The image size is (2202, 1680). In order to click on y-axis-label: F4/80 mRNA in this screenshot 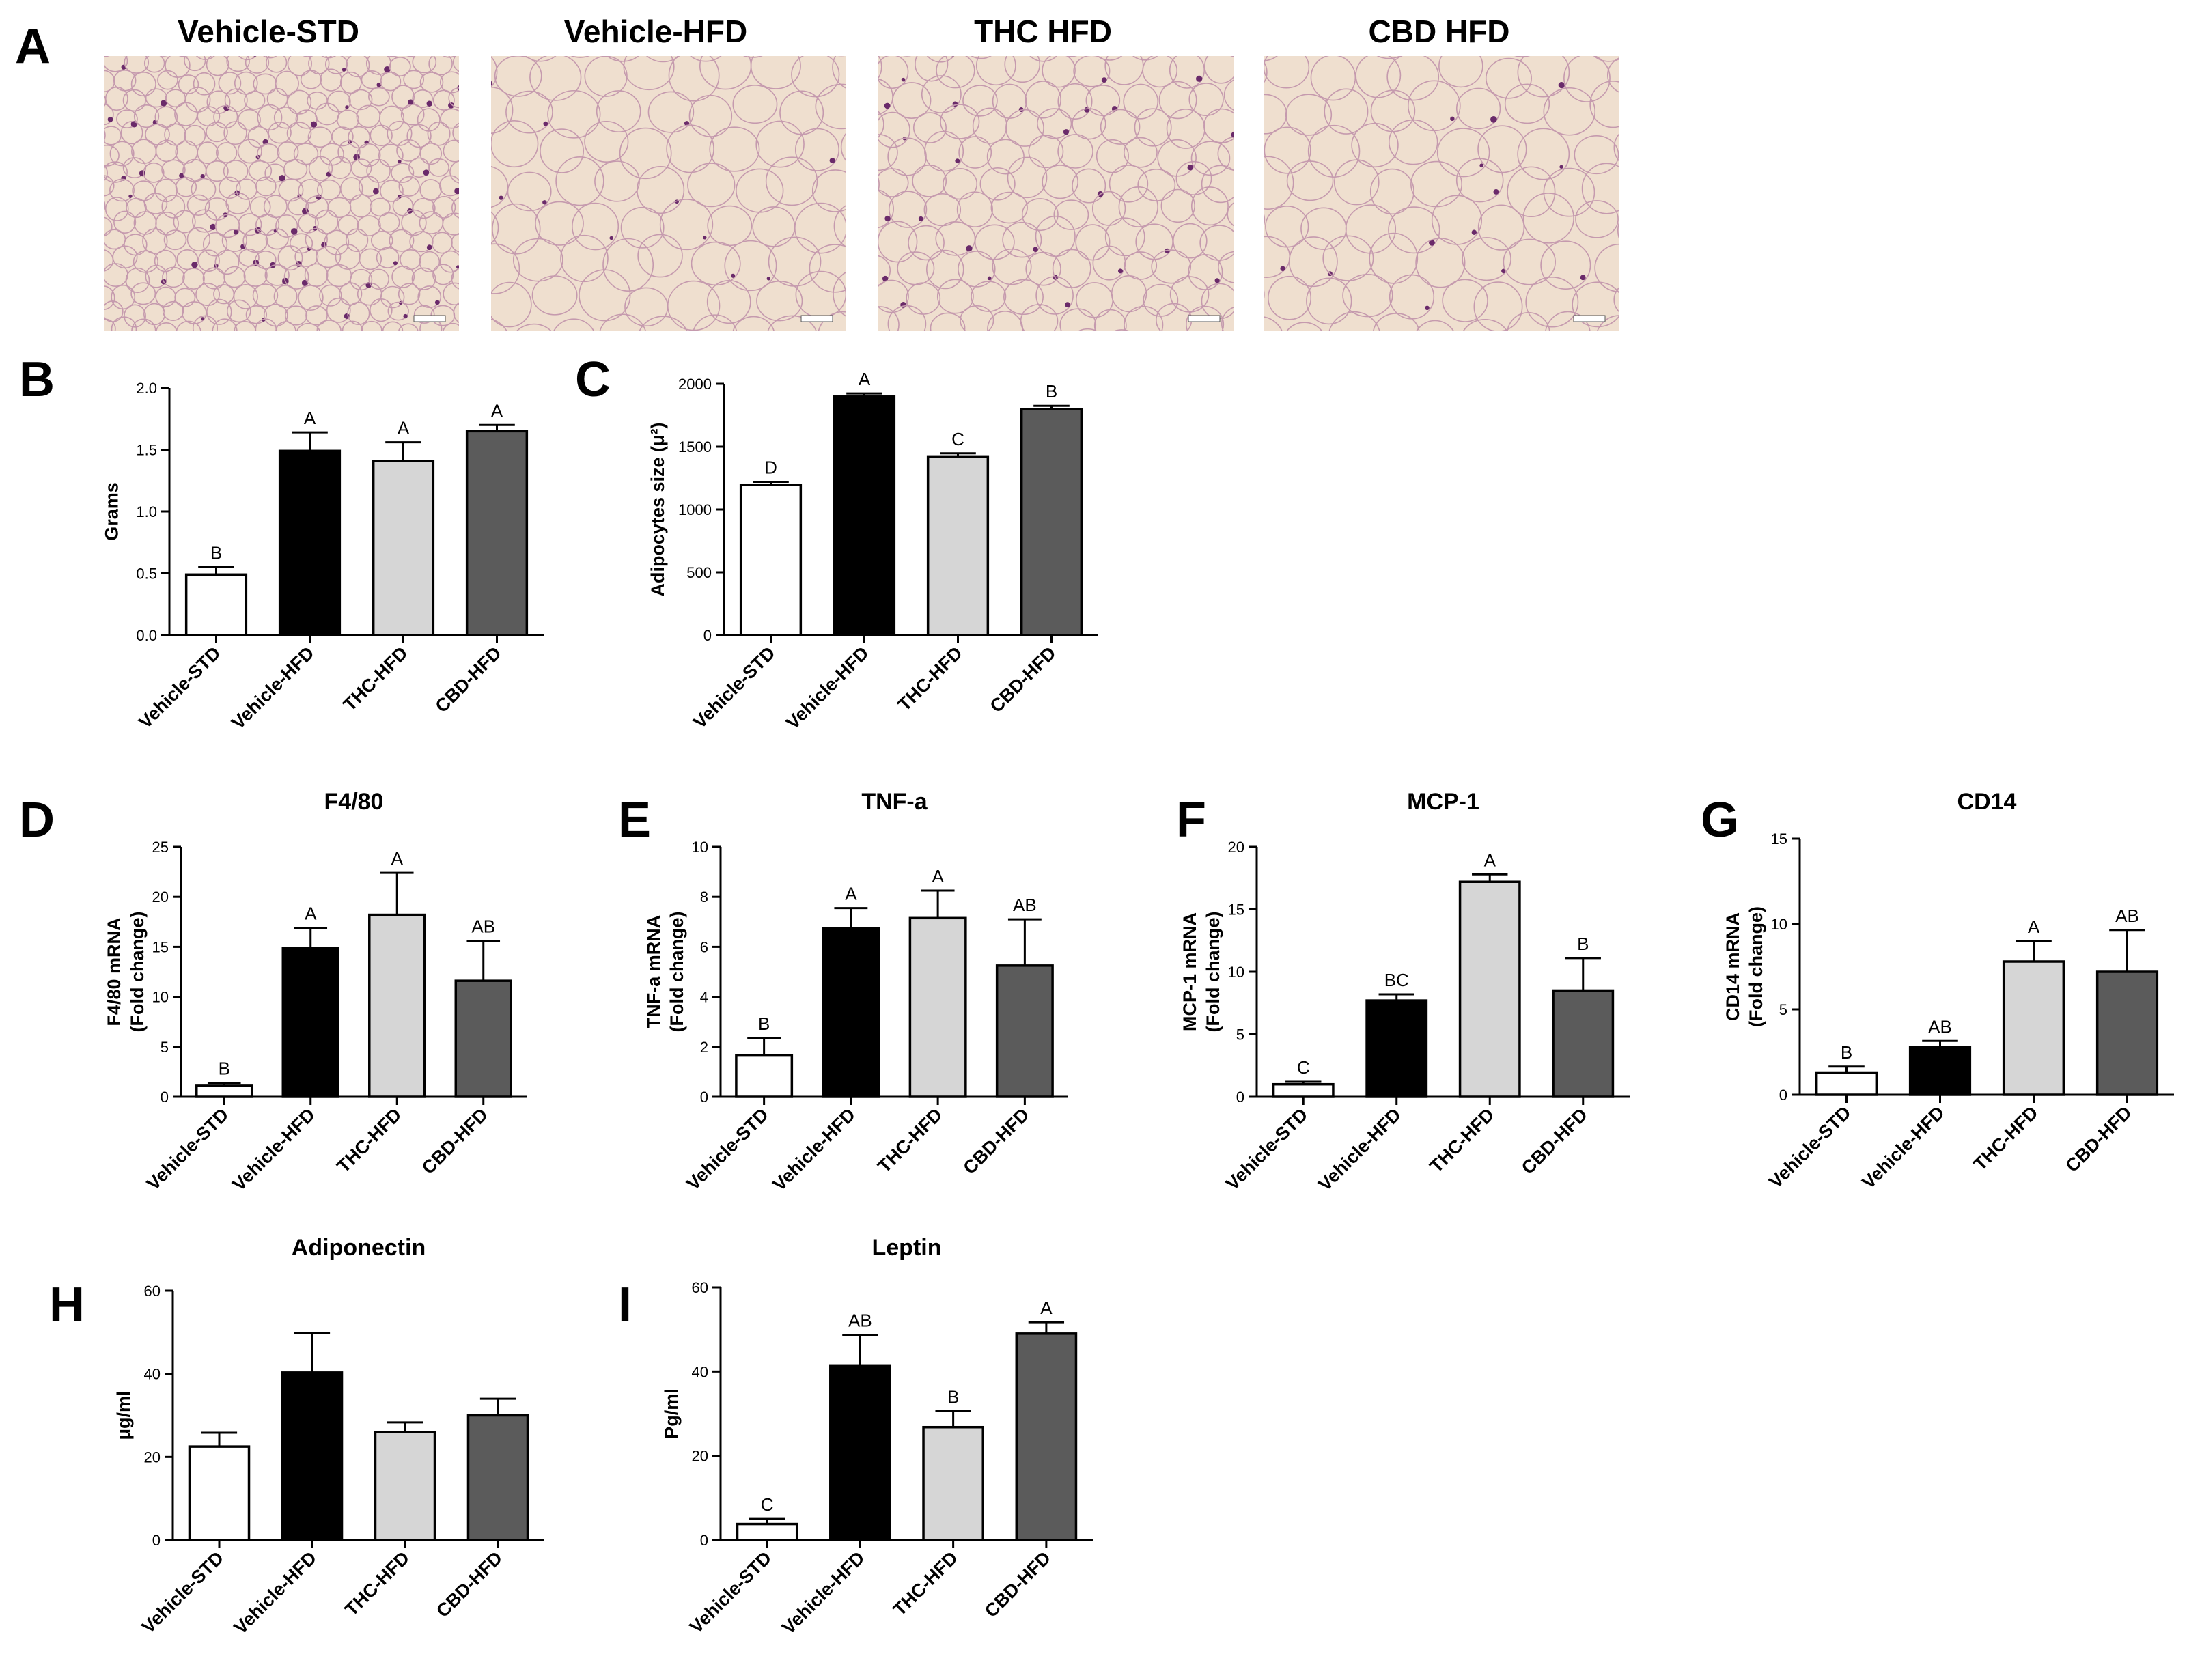, I will do `click(114, 971)`.